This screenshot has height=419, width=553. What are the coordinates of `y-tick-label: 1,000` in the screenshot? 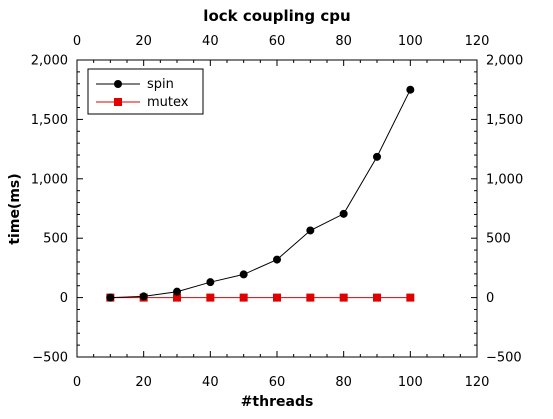 It's located at (49, 179).